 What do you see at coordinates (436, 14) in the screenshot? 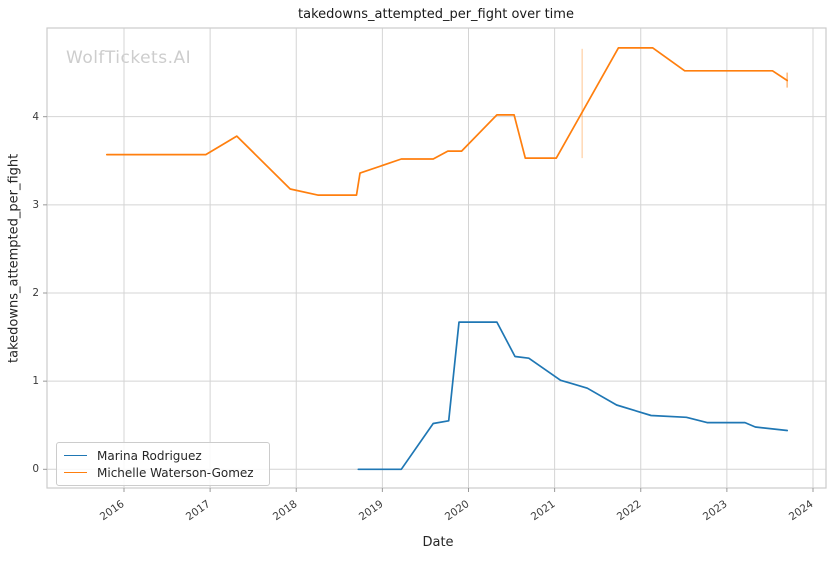
I see `chart-title: takedowns_attempted_per_fight over time` at bounding box center [436, 14].